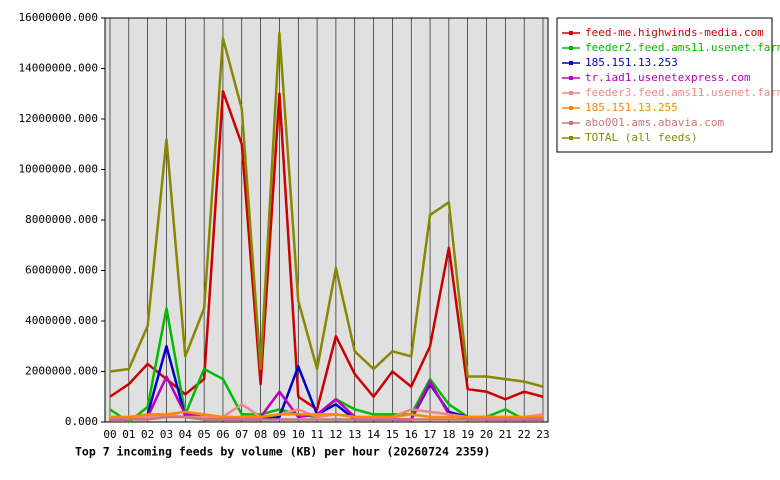 This screenshot has width=780, height=480. I want to click on legend-label: TOTAL (all feeds), so click(641, 137).